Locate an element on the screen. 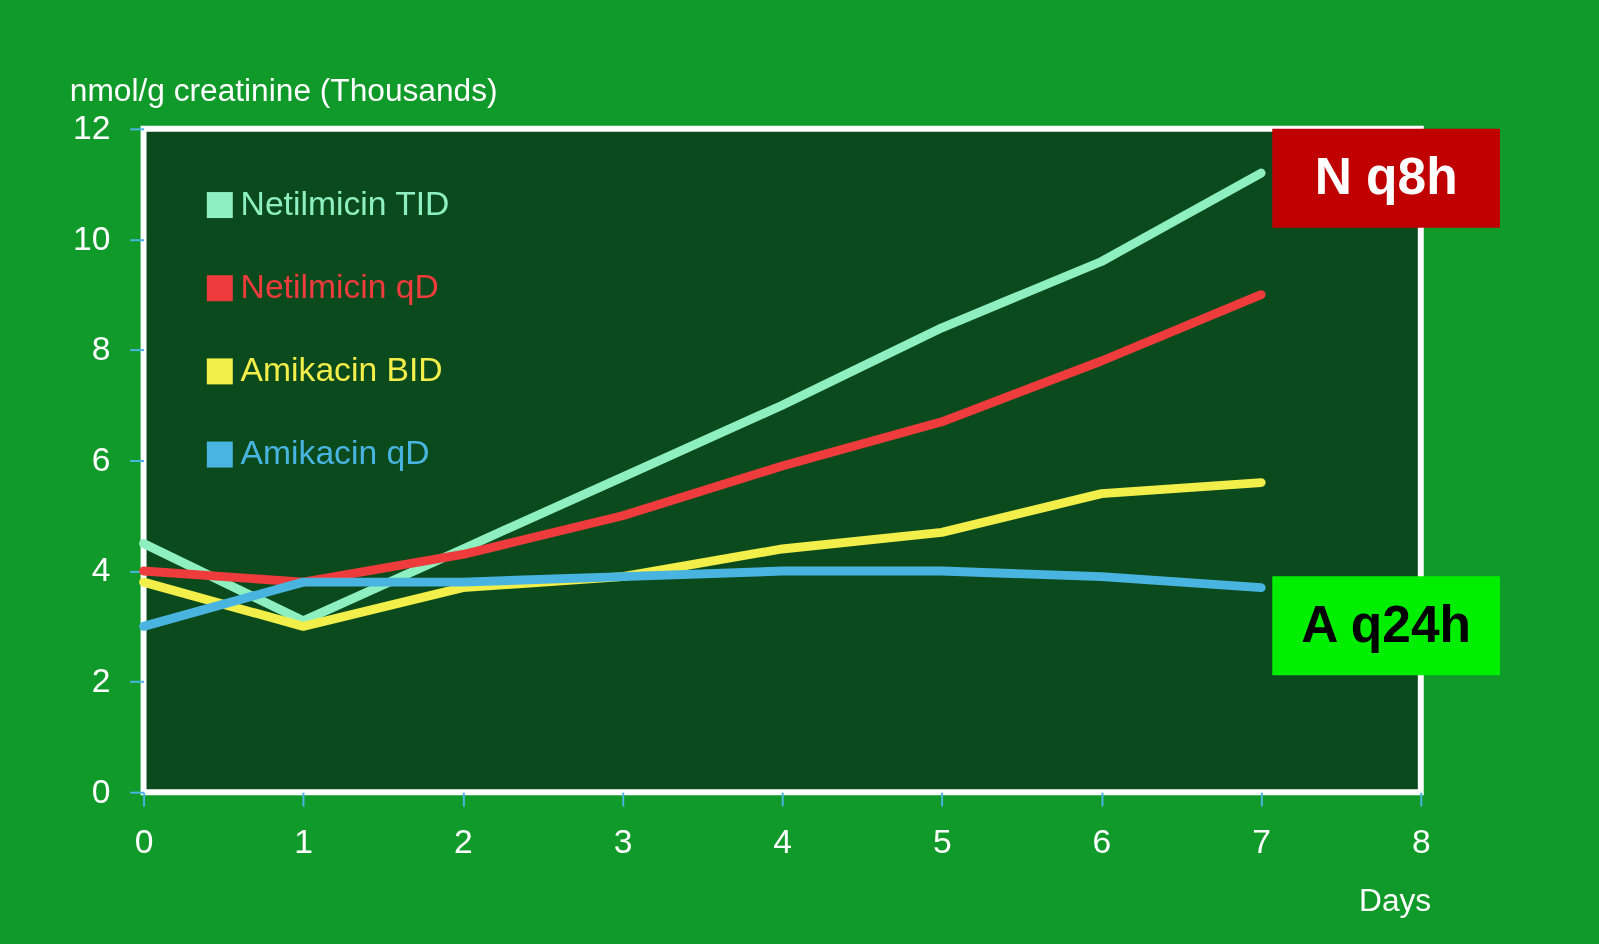 The image size is (1599, 944). x-tick-label: 1 is located at coordinates (304, 842).